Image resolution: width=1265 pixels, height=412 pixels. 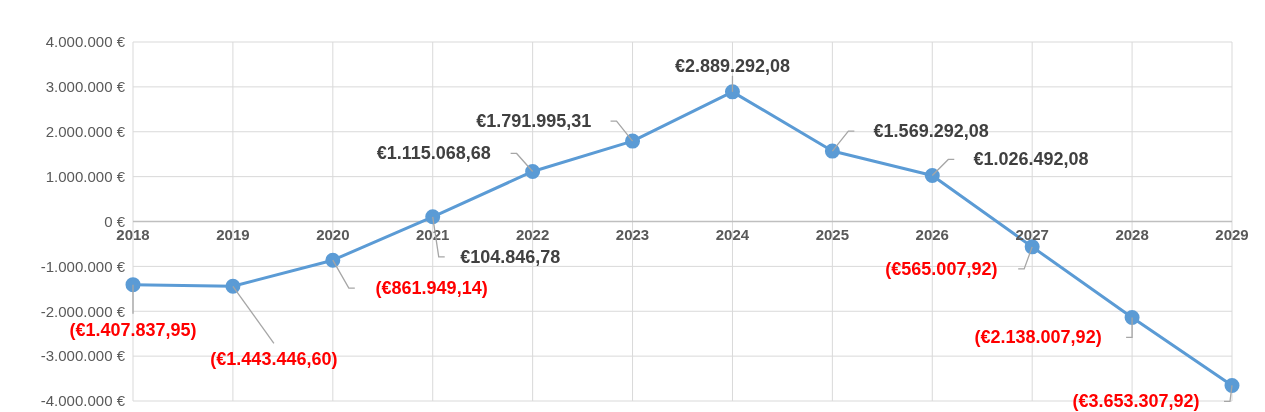 What do you see at coordinates (83, 311) in the screenshot?
I see `y-tick-label: -2.000.000 €` at bounding box center [83, 311].